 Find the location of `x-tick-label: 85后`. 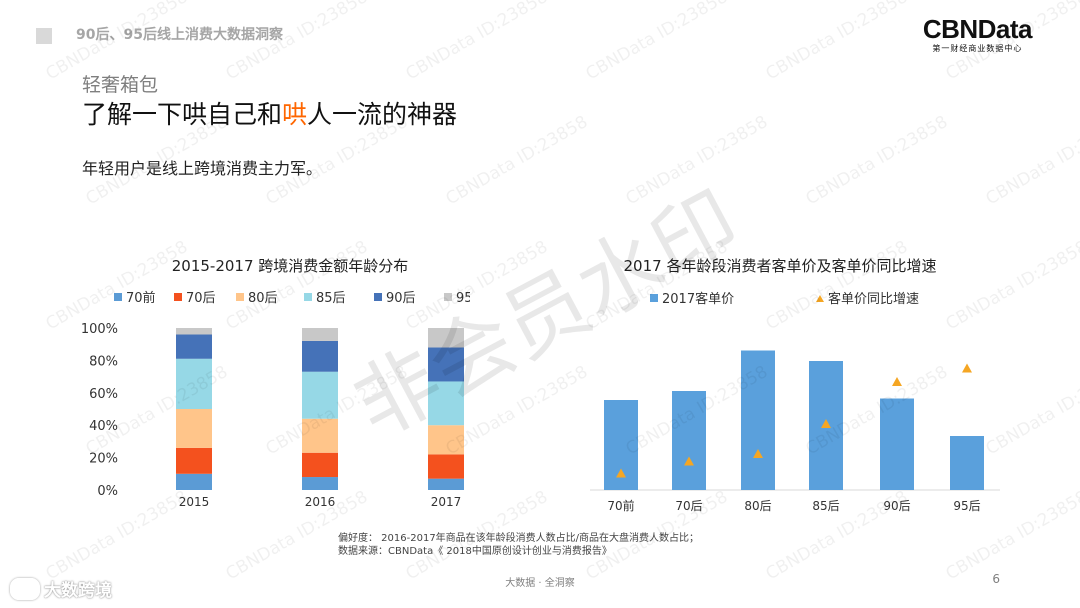

x-tick-label: 85后 is located at coordinates (825, 506).